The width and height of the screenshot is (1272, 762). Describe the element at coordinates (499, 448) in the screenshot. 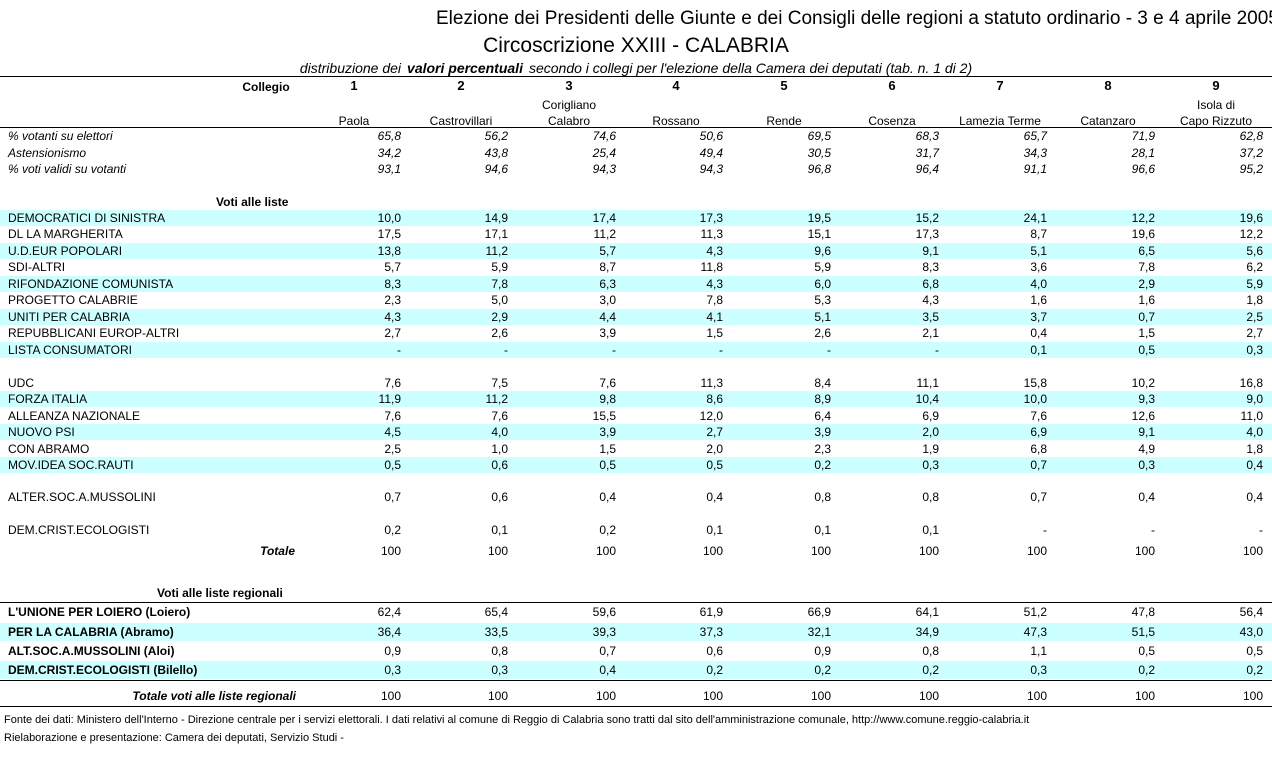

I see `cell: 1,0` at that location.